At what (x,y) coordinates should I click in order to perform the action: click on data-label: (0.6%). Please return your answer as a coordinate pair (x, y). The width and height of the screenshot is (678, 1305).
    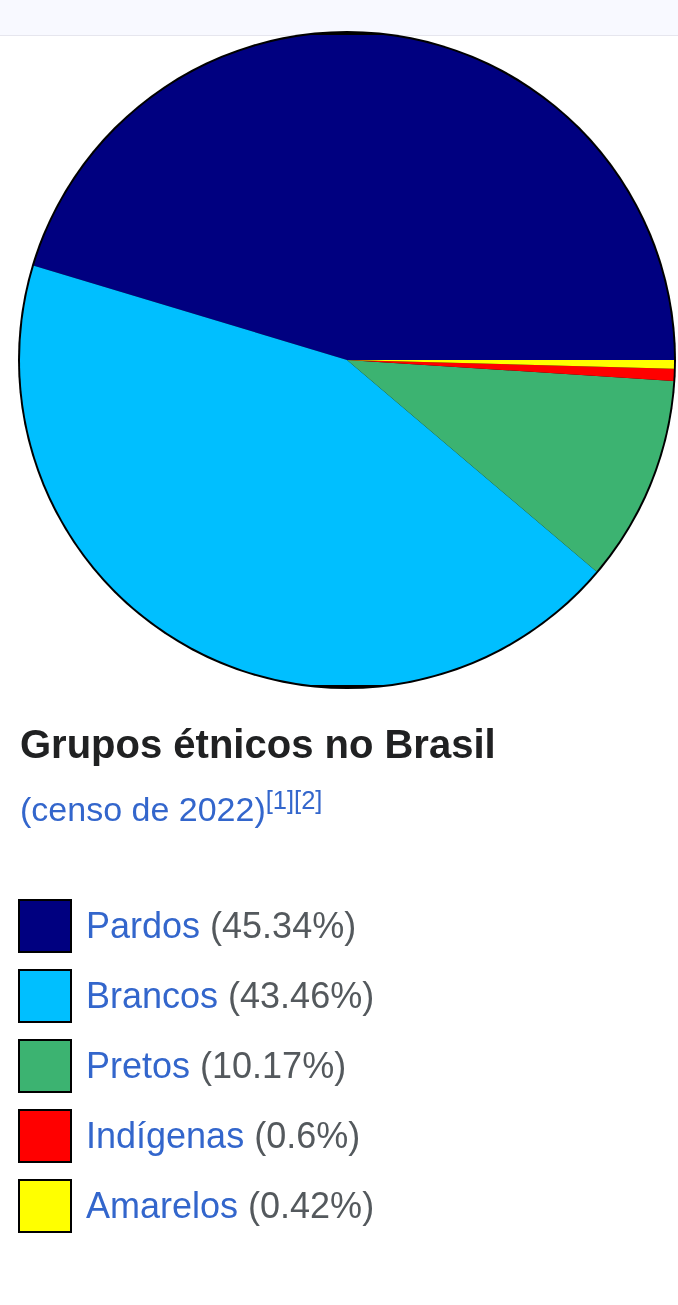
    Looking at the image, I should click on (307, 1136).